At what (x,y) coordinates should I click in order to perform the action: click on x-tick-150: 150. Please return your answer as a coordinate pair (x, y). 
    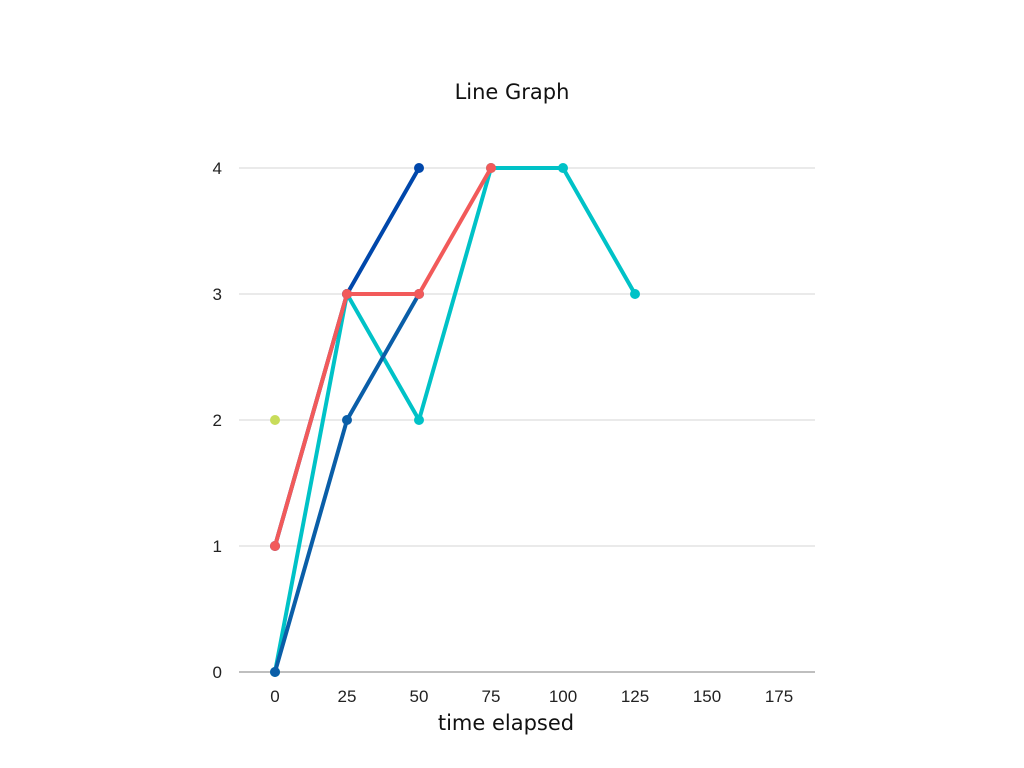
    Looking at the image, I should click on (707, 696).